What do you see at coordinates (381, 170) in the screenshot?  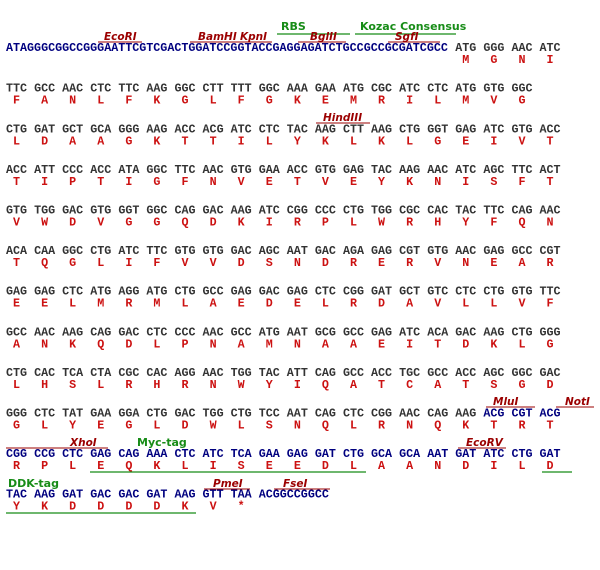 I see `codon: TAC` at bounding box center [381, 170].